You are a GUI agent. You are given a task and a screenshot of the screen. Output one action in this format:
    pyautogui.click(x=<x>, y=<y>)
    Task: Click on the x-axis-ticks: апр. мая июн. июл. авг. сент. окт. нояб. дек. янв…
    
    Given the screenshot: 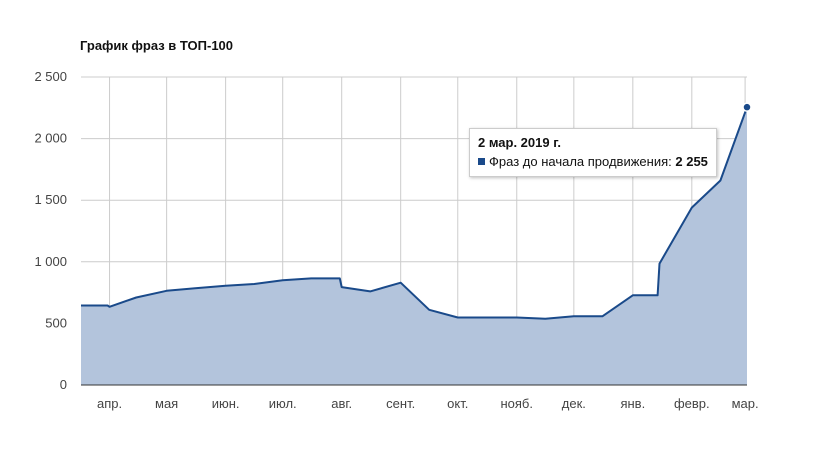 What is the action you would take?
    pyautogui.click(x=428, y=403)
    